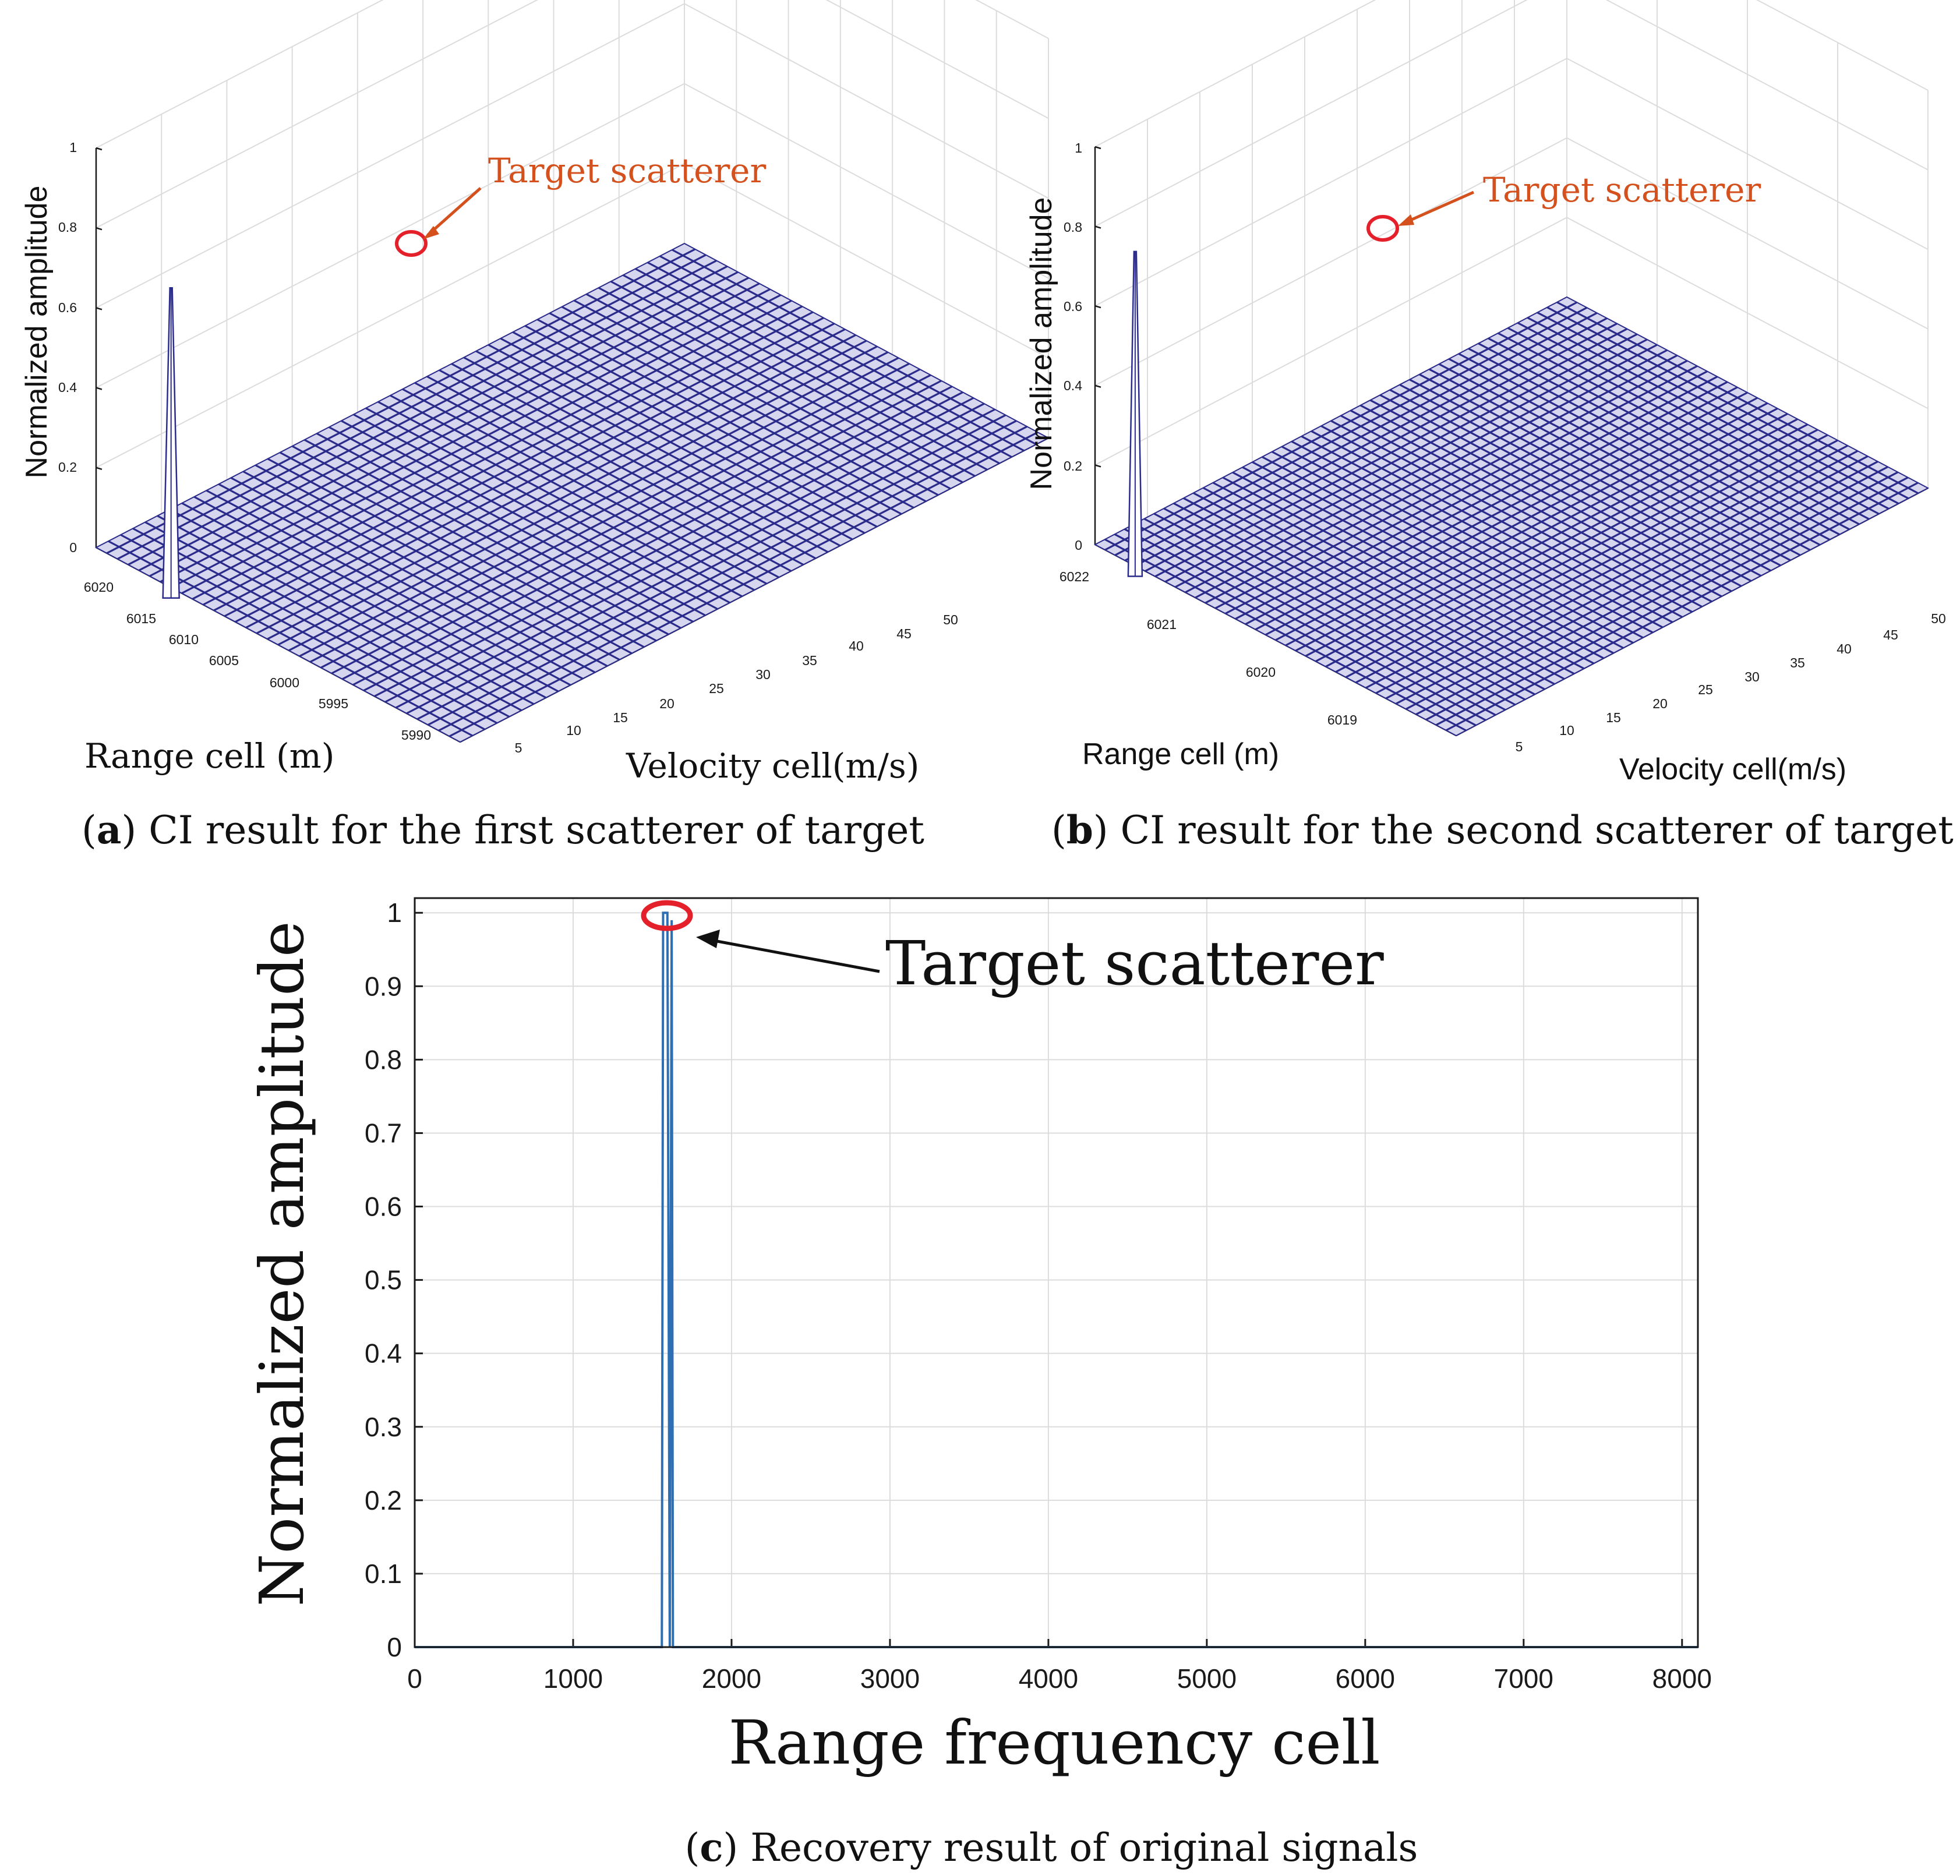  Describe the element at coordinates (384, 1059) in the screenshot. I see `panel-c-y-tick-label: 0.8` at that location.